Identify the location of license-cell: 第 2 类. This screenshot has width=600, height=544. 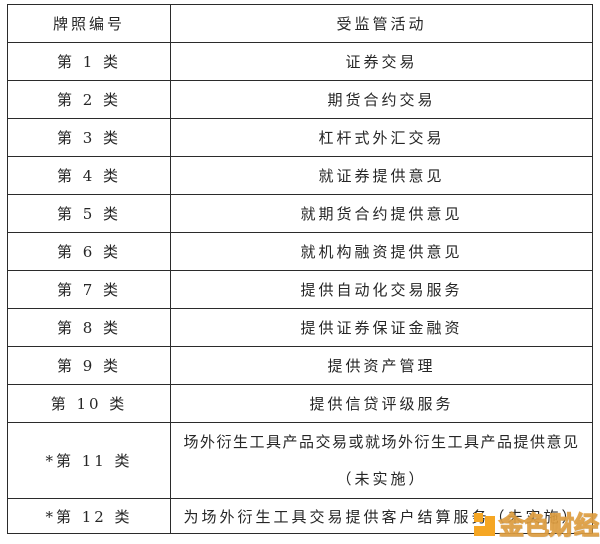
(89, 99).